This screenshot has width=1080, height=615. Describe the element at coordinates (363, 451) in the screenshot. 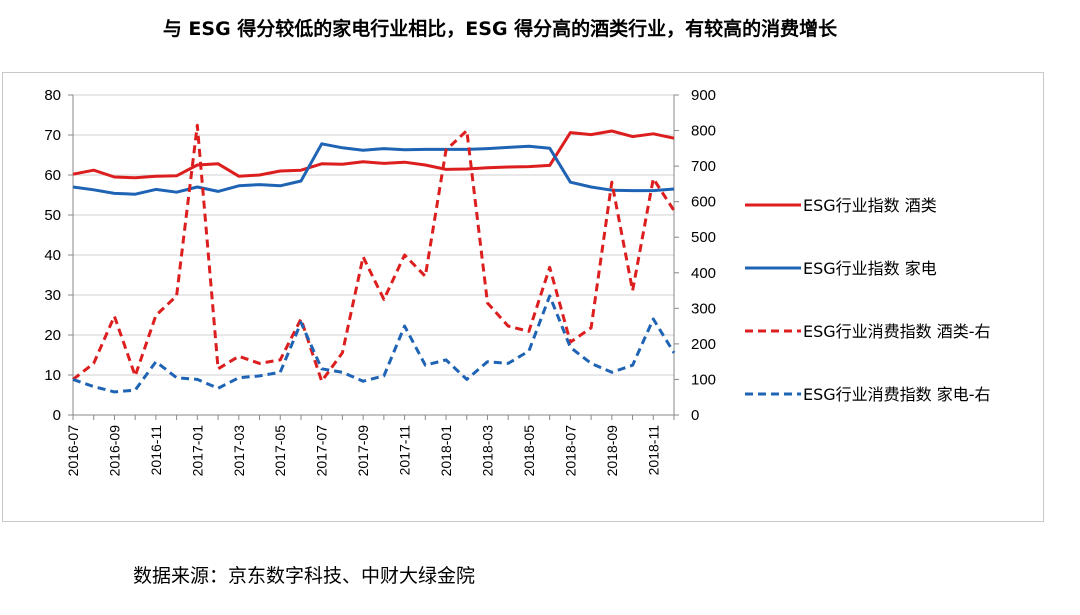

I see `x-axis-tick-label: 2017-09` at that location.